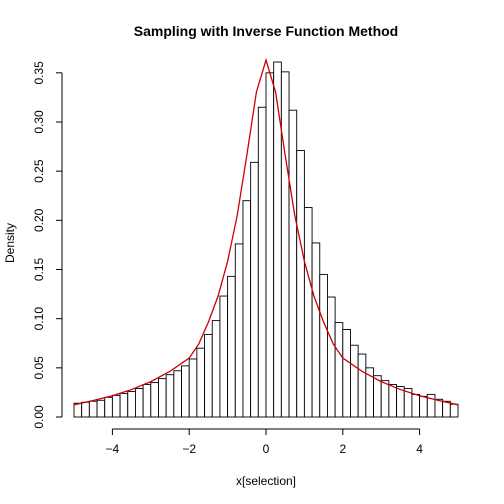 This screenshot has width=504, height=504. Describe the element at coordinates (419, 449) in the screenshot. I see `x-tick-label: 4` at that location.